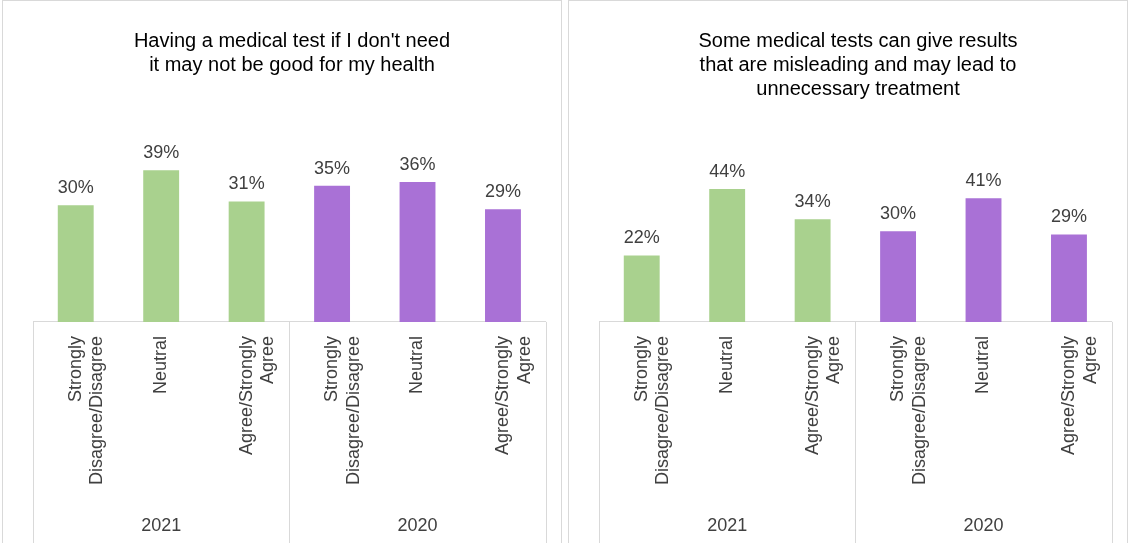 The width and height of the screenshot is (1128, 543). I want to click on data-label: 31%, so click(246, 183).